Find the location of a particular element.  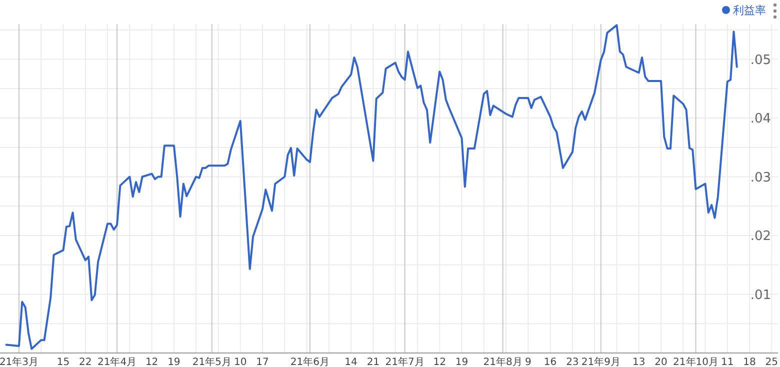

x-tick-label: 17 is located at coordinates (262, 362).